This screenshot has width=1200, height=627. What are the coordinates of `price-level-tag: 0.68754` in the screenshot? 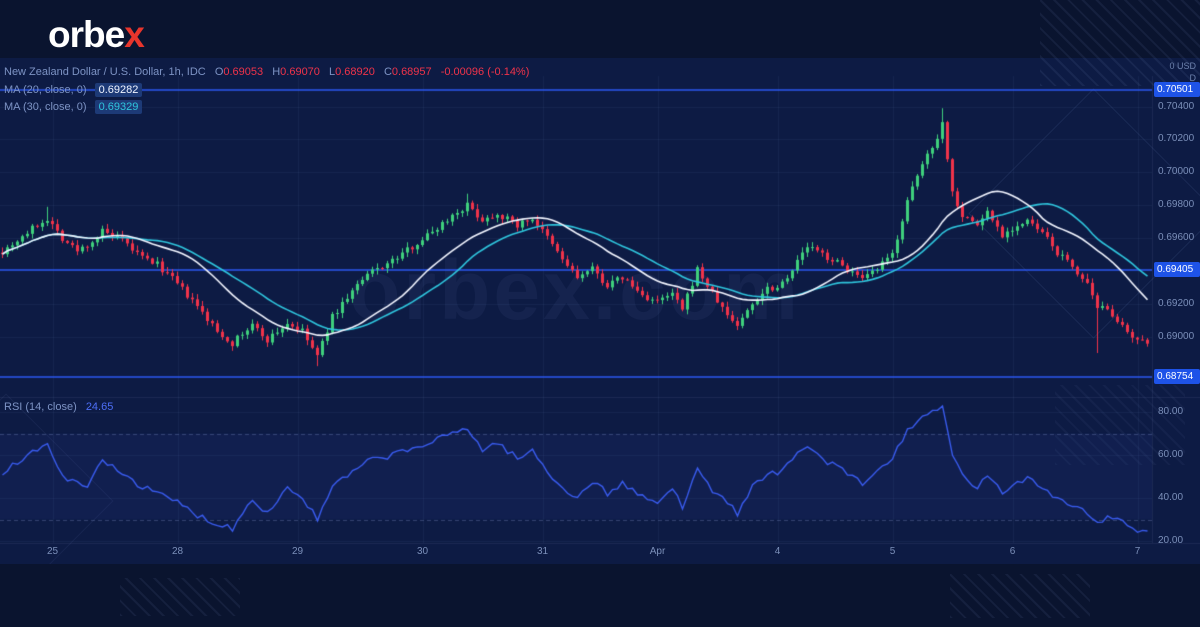 It's located at (1177, 376).